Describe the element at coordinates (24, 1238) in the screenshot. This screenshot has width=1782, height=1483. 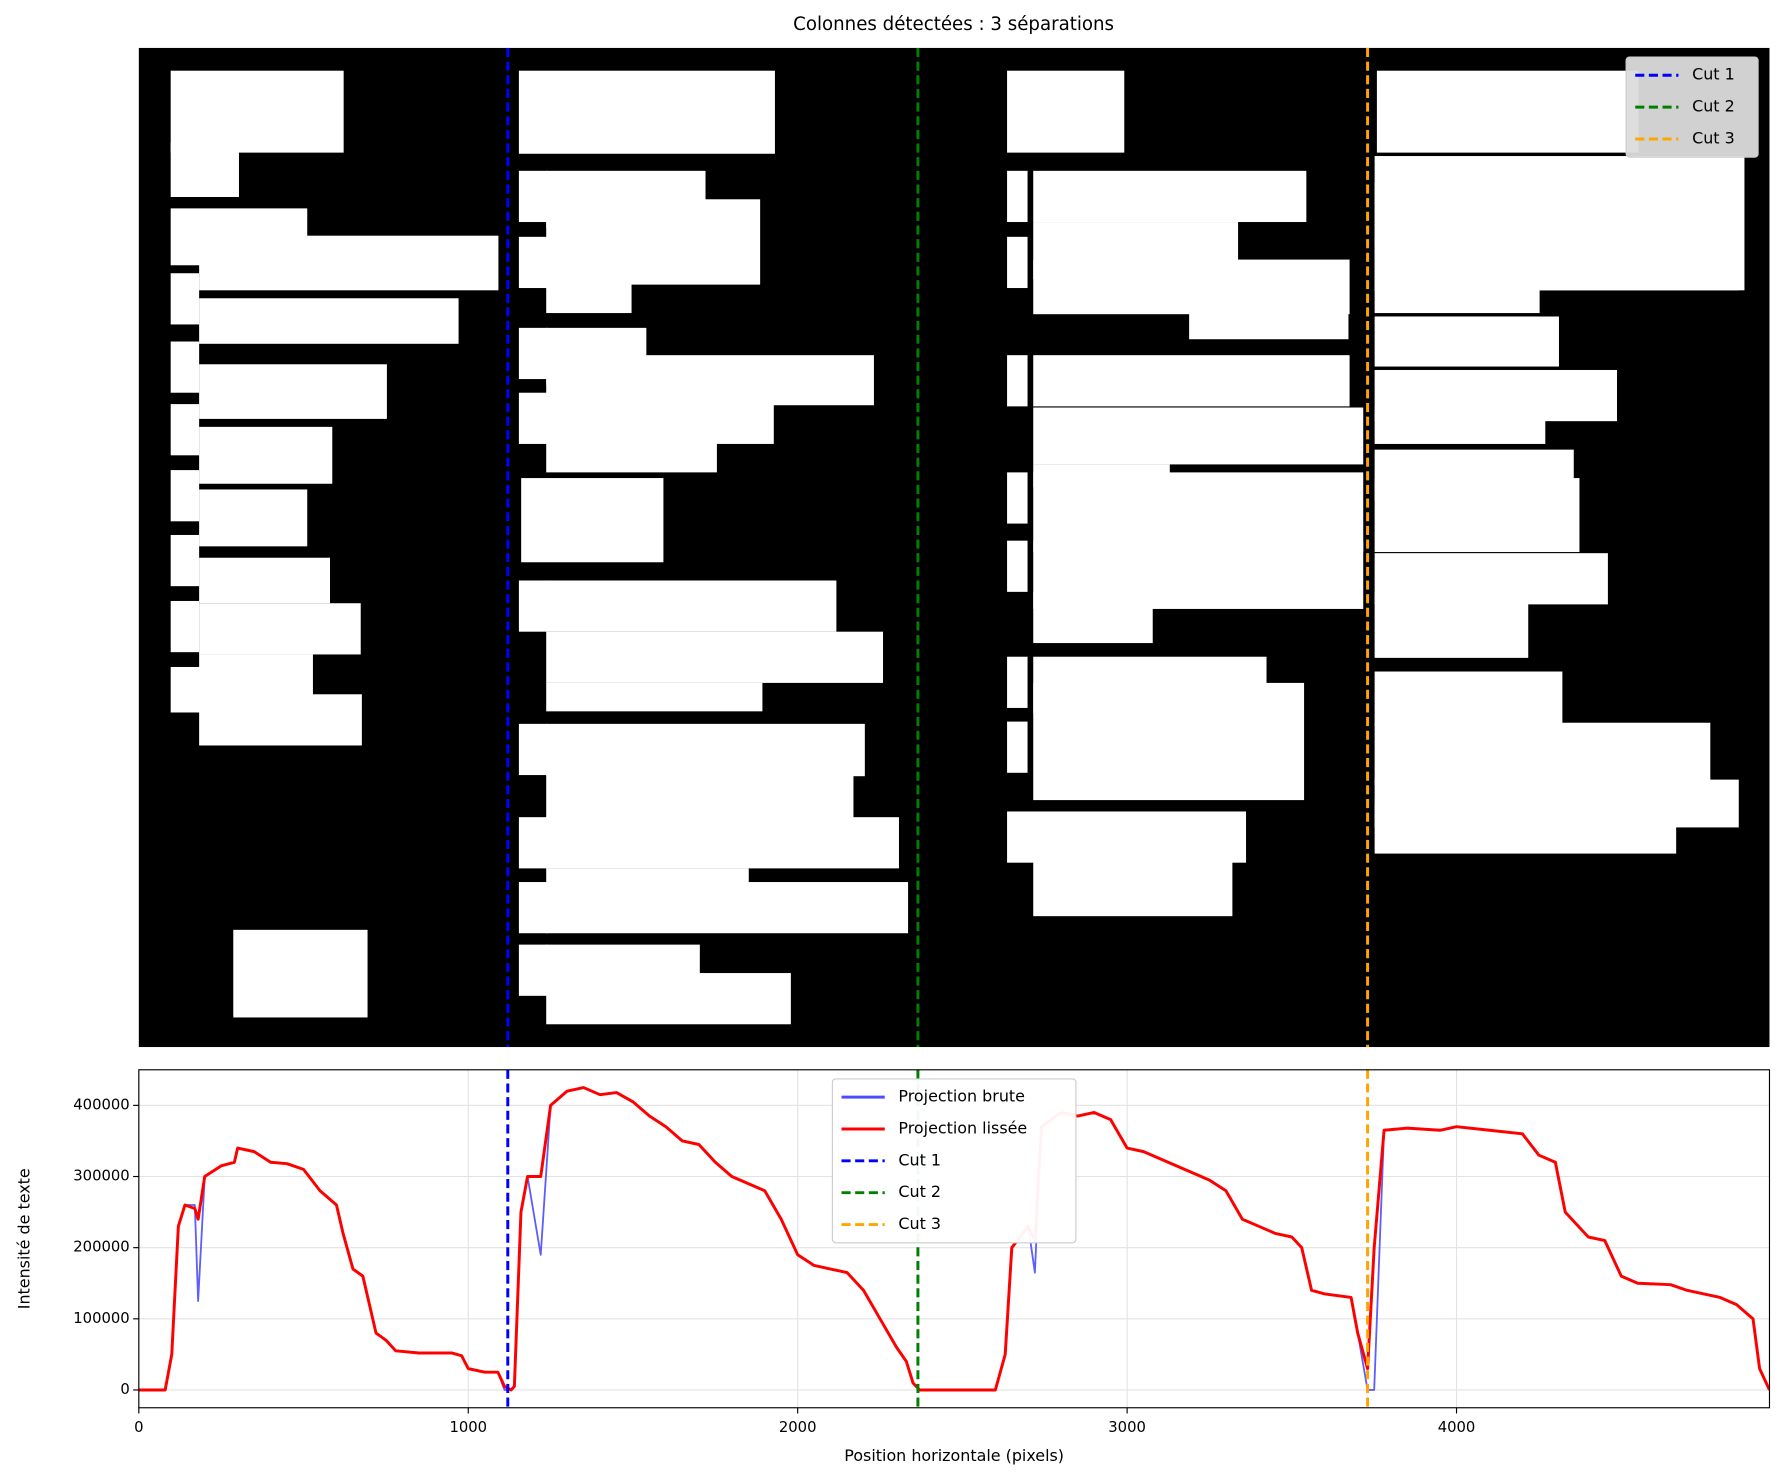
I see `y-axis-label: Intensité de texte` at that location.